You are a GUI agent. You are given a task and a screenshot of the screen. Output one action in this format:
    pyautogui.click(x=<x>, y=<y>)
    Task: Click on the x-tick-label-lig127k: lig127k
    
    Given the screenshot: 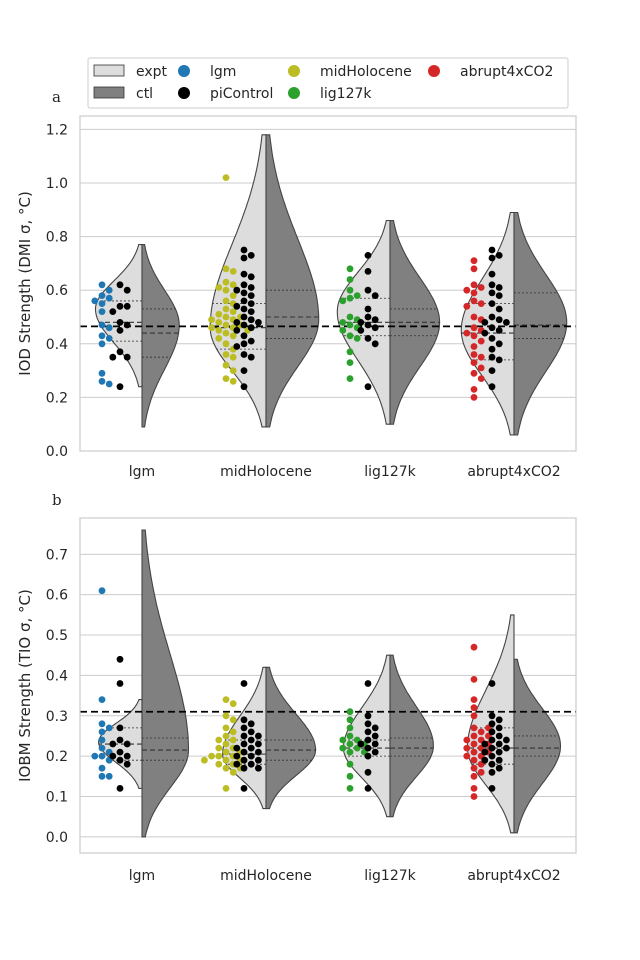 What is the action you would take?
    pyautogui.click(x=390, y=472)
    